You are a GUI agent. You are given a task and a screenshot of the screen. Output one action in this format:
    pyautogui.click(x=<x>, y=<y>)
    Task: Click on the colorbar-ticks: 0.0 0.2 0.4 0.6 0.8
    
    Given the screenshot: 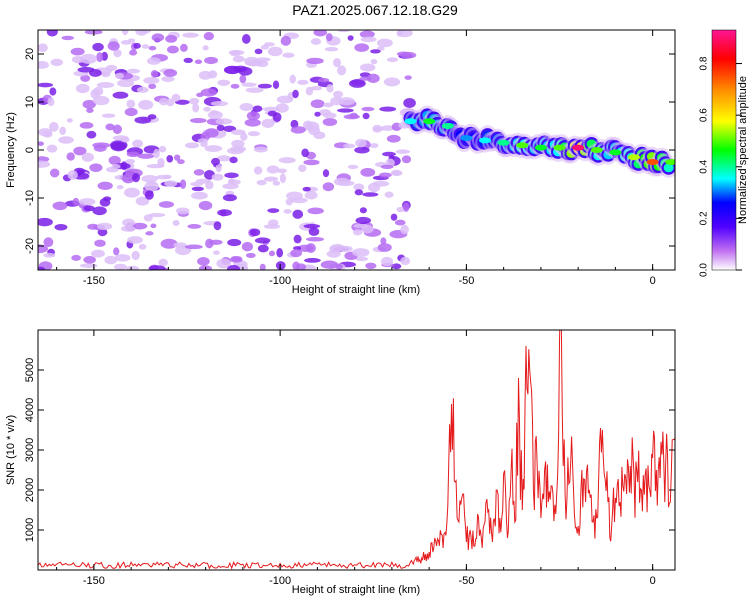 What is the action you would take?
    pyautogui.click(x=720, y=166)
    